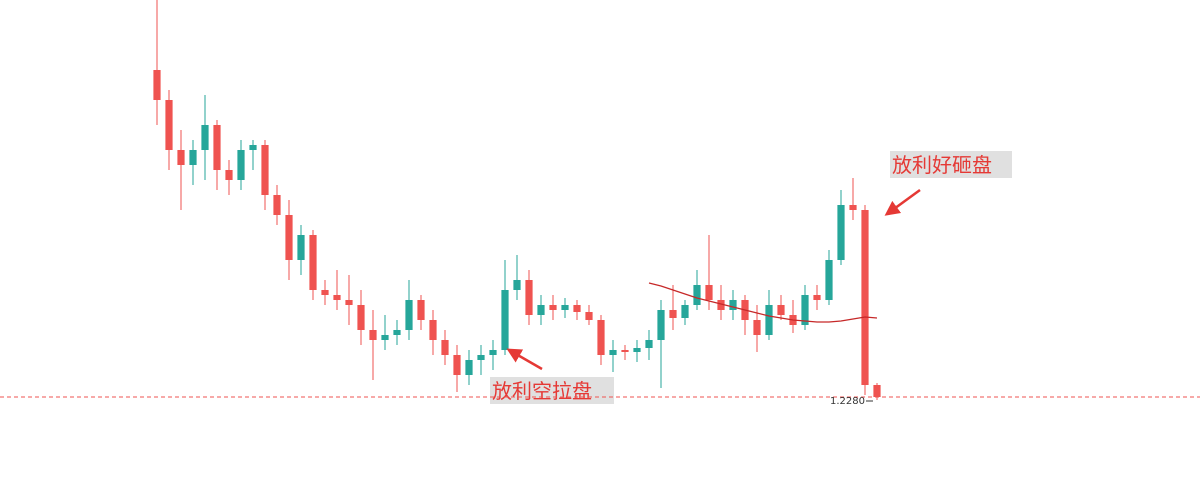 The height and width of the screenshot is (498, 1200). I want to click on annotation: 放利空拉盘, so click(542, 391).